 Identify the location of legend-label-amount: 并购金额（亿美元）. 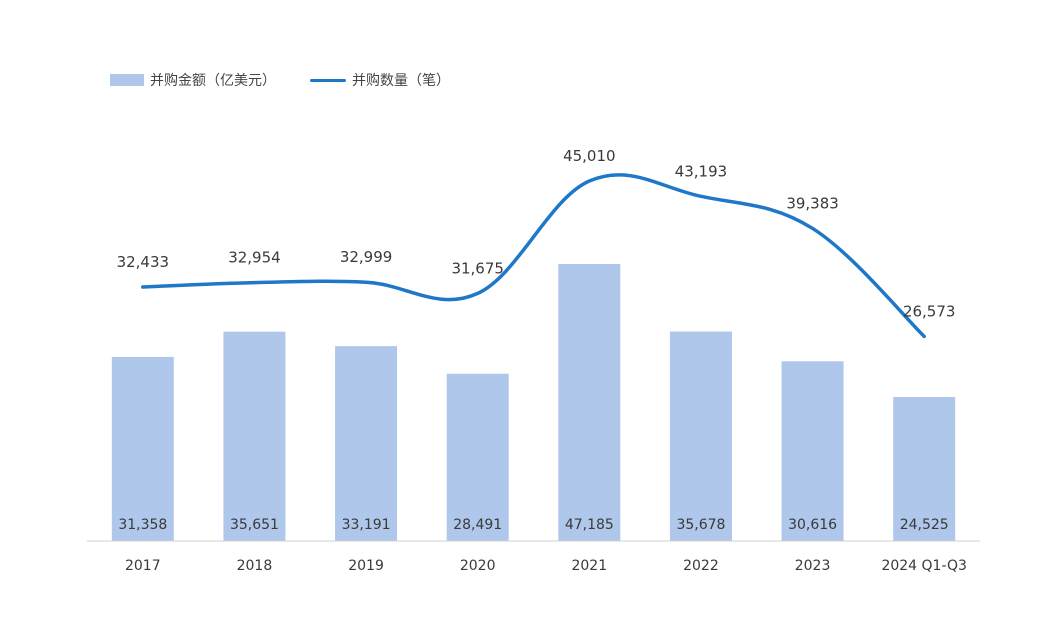
(213, 81).